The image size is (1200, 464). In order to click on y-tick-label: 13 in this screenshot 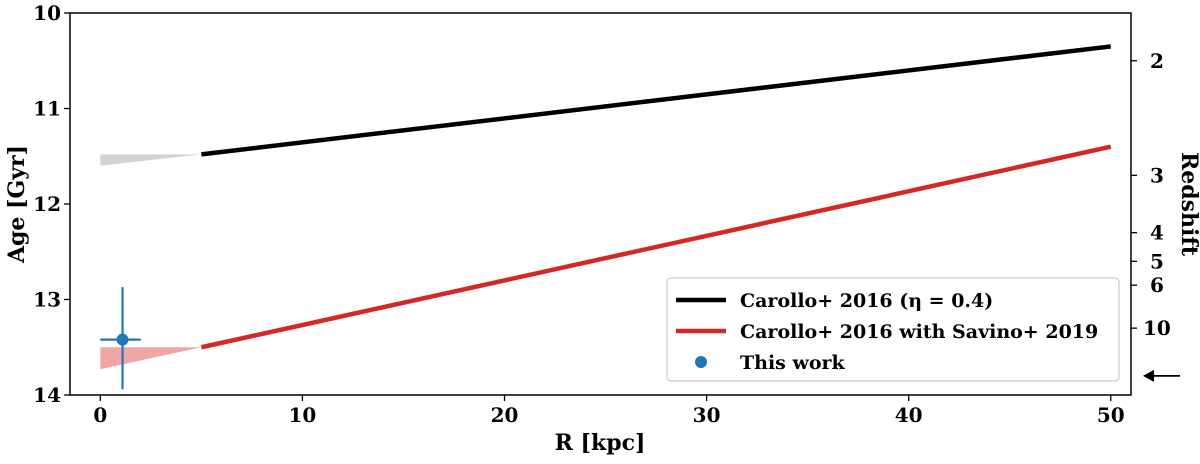, I will do `click(47, 300)`.